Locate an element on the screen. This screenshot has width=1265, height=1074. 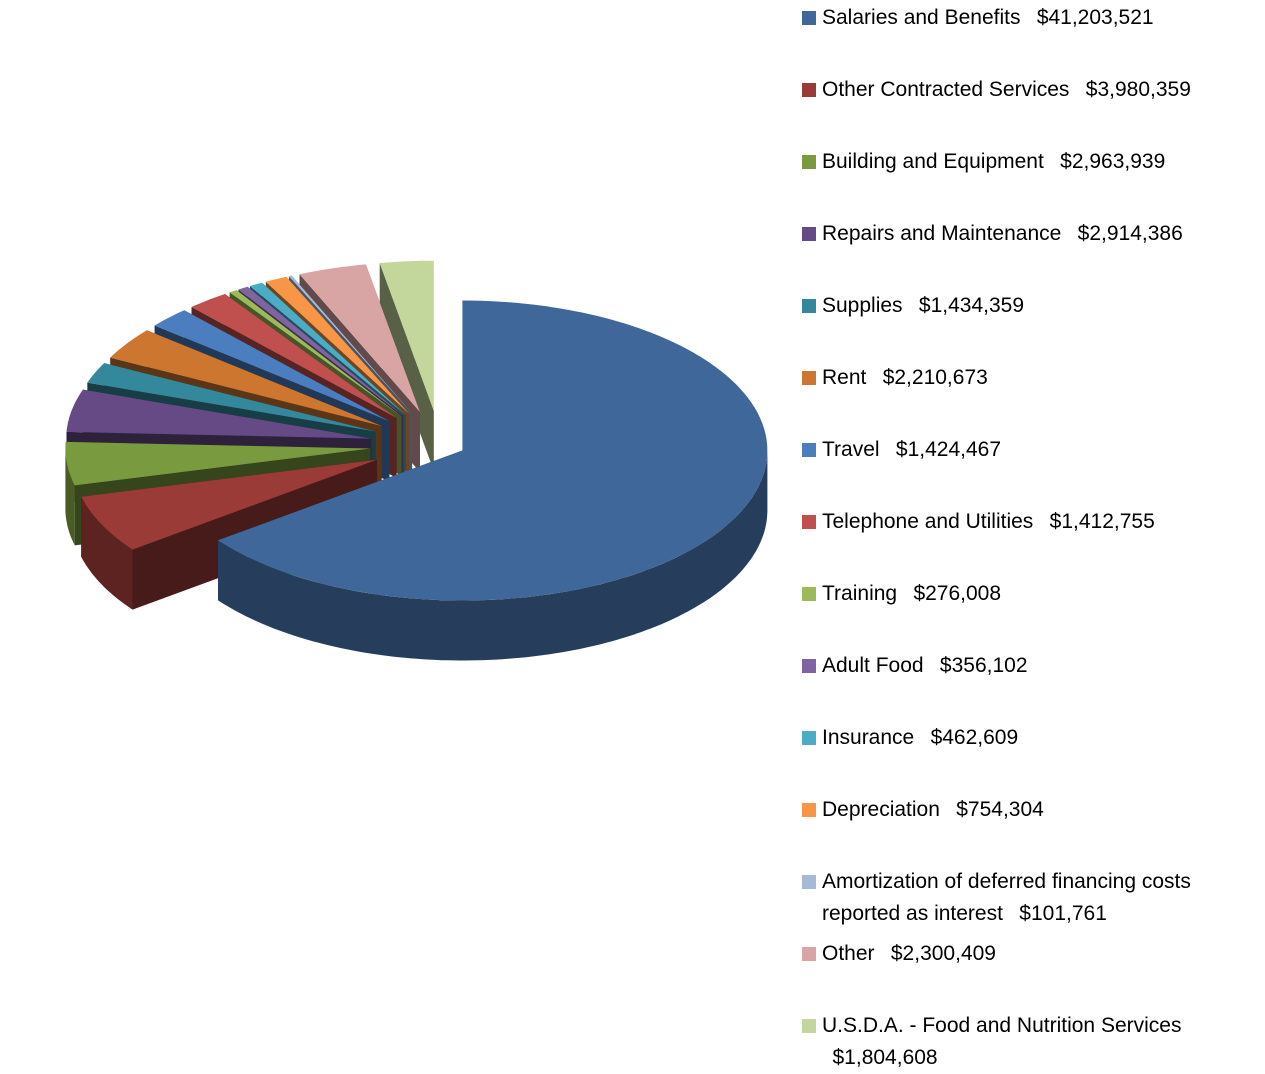
legend-value: $276,008 is located at coordinates (957, 593).